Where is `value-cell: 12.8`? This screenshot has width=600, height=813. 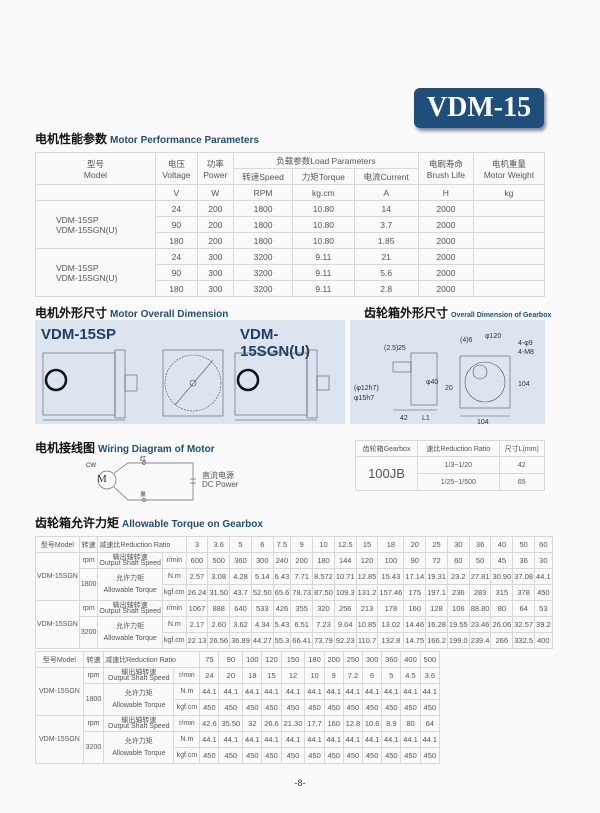 value-cell: 12.8 is located at coordinates (353, 723).